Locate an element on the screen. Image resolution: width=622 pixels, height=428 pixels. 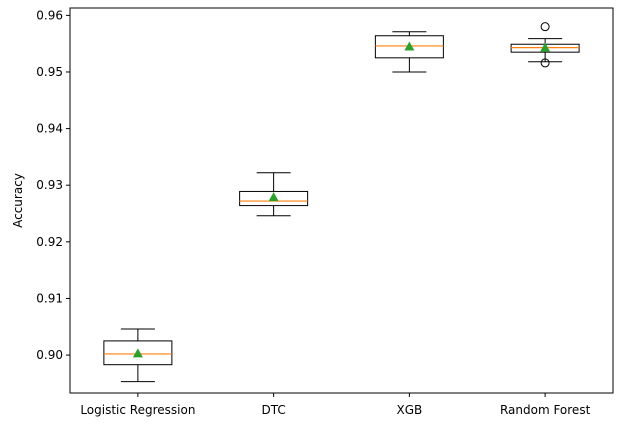
x-axis: Logistic Regression DTC XGB Random Forest is located at coordinates (335, 405).